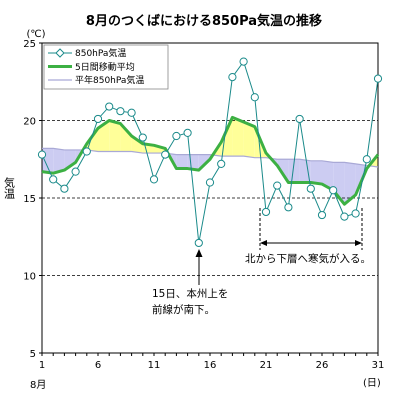 The width and height of the screenshot is (400, 400). Describe the element at coordinates (154, 365) in the screenshot. I see `x-tick-label: 11` at that location.